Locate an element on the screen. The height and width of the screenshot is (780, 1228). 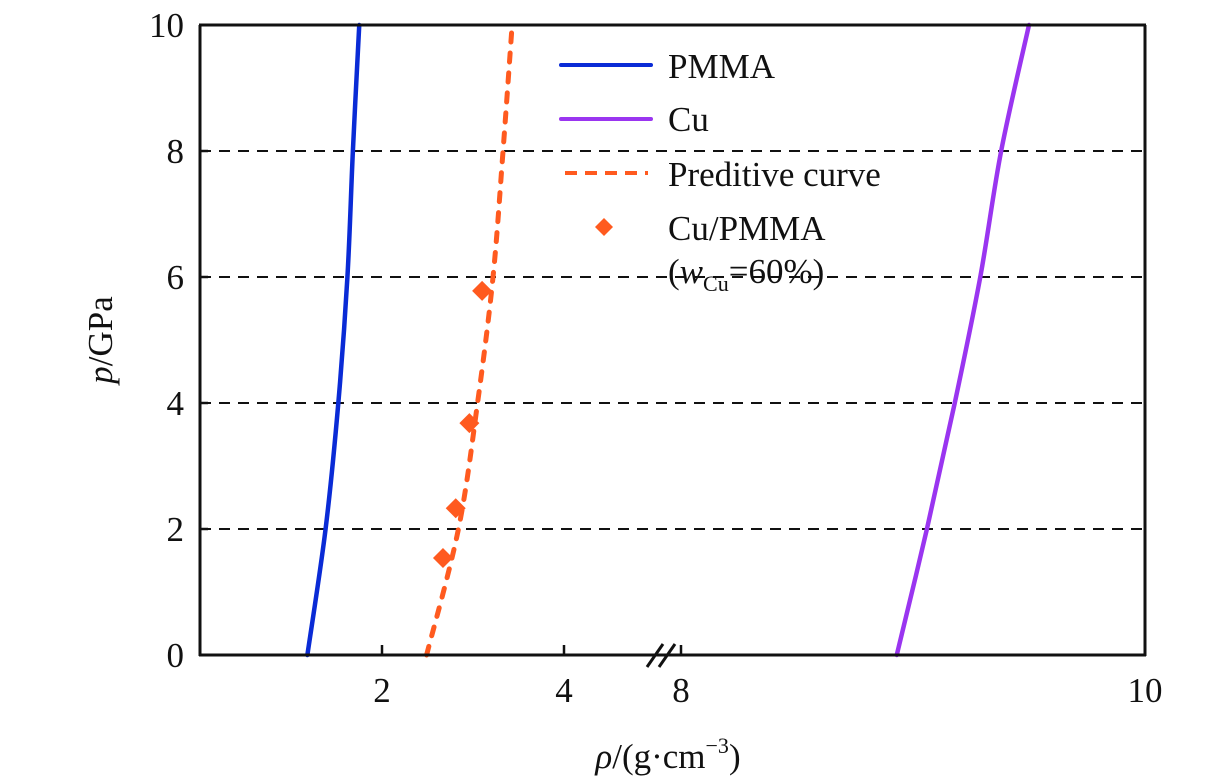
legend-item-pmma: PMMA is located at coordinates (667, 66).